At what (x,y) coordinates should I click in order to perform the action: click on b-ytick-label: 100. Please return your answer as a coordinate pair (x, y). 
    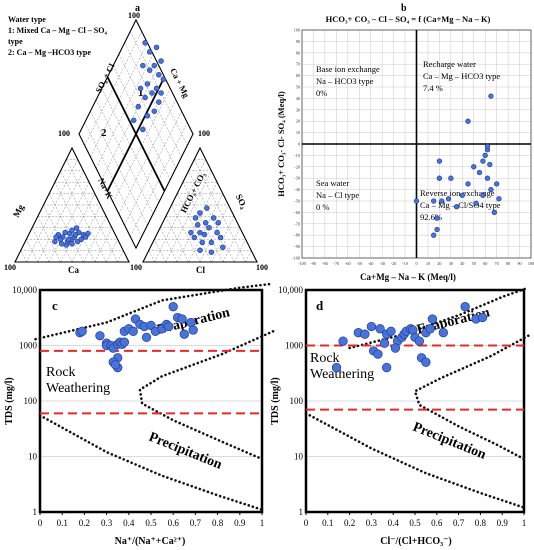
    Looking at the image, I should click on (297, 30).